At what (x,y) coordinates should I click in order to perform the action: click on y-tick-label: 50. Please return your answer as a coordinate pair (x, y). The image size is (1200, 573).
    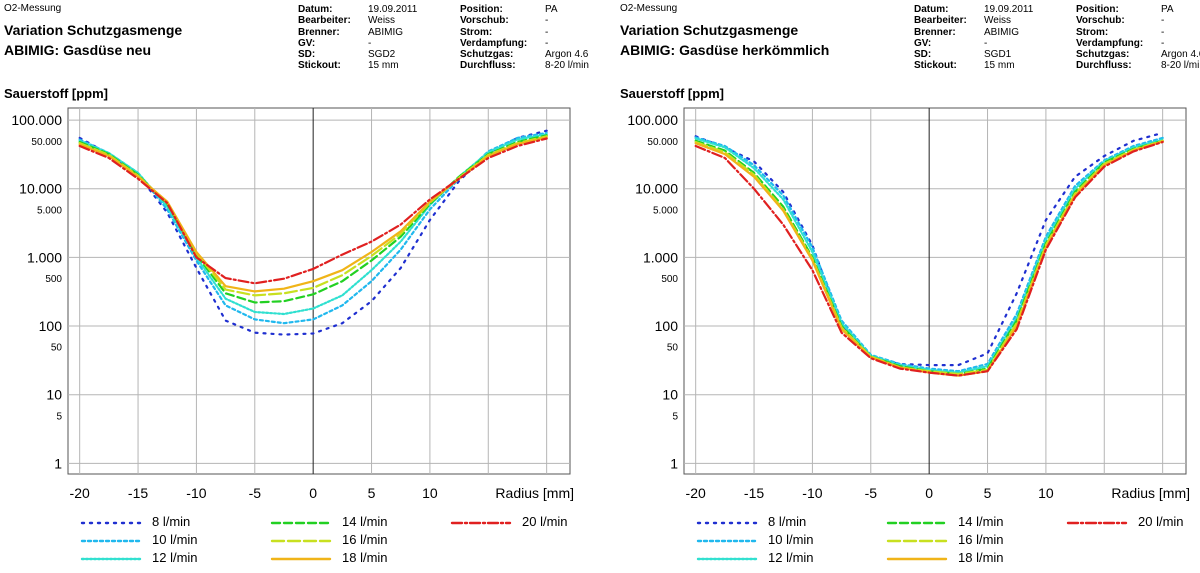
    Looking at the image, I should click on (673, 348).